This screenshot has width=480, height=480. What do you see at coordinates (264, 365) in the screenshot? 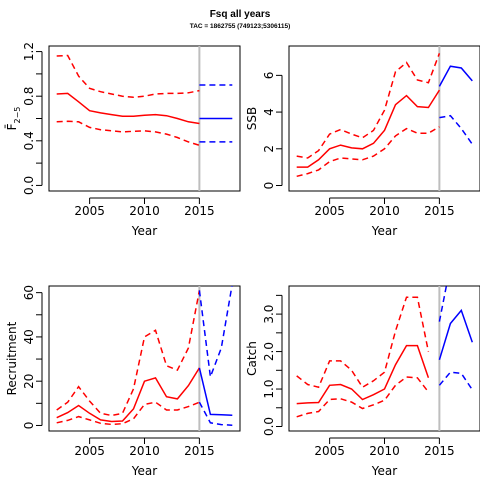
I see `y-axis: 0.0 1.0 2.0 3.0 Catch` at bounding box center [264, 365].